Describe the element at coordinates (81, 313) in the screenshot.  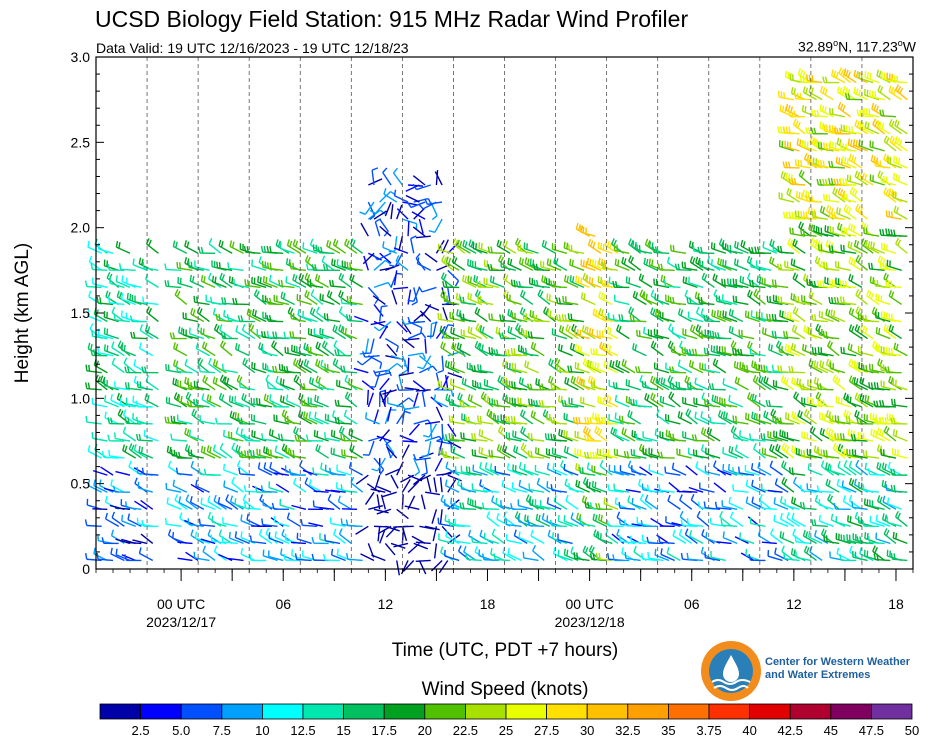
I see `y-tick-label: 1.5` at that location.